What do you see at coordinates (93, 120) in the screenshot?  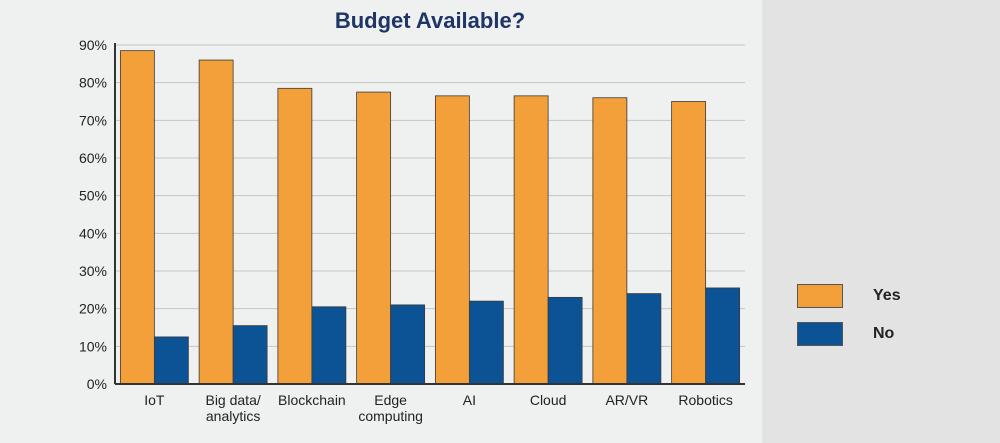 I see `y-tick-label: 70%` at bounding box center [93, 120].